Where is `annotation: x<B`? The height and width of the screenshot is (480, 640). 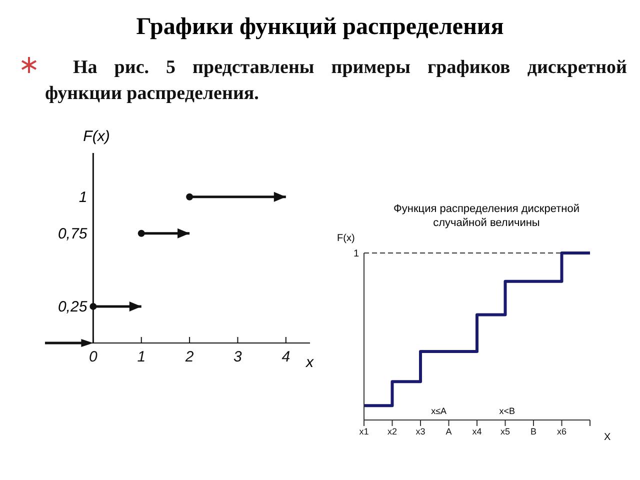
annotation: x<B is located at coordinates (507, 411).